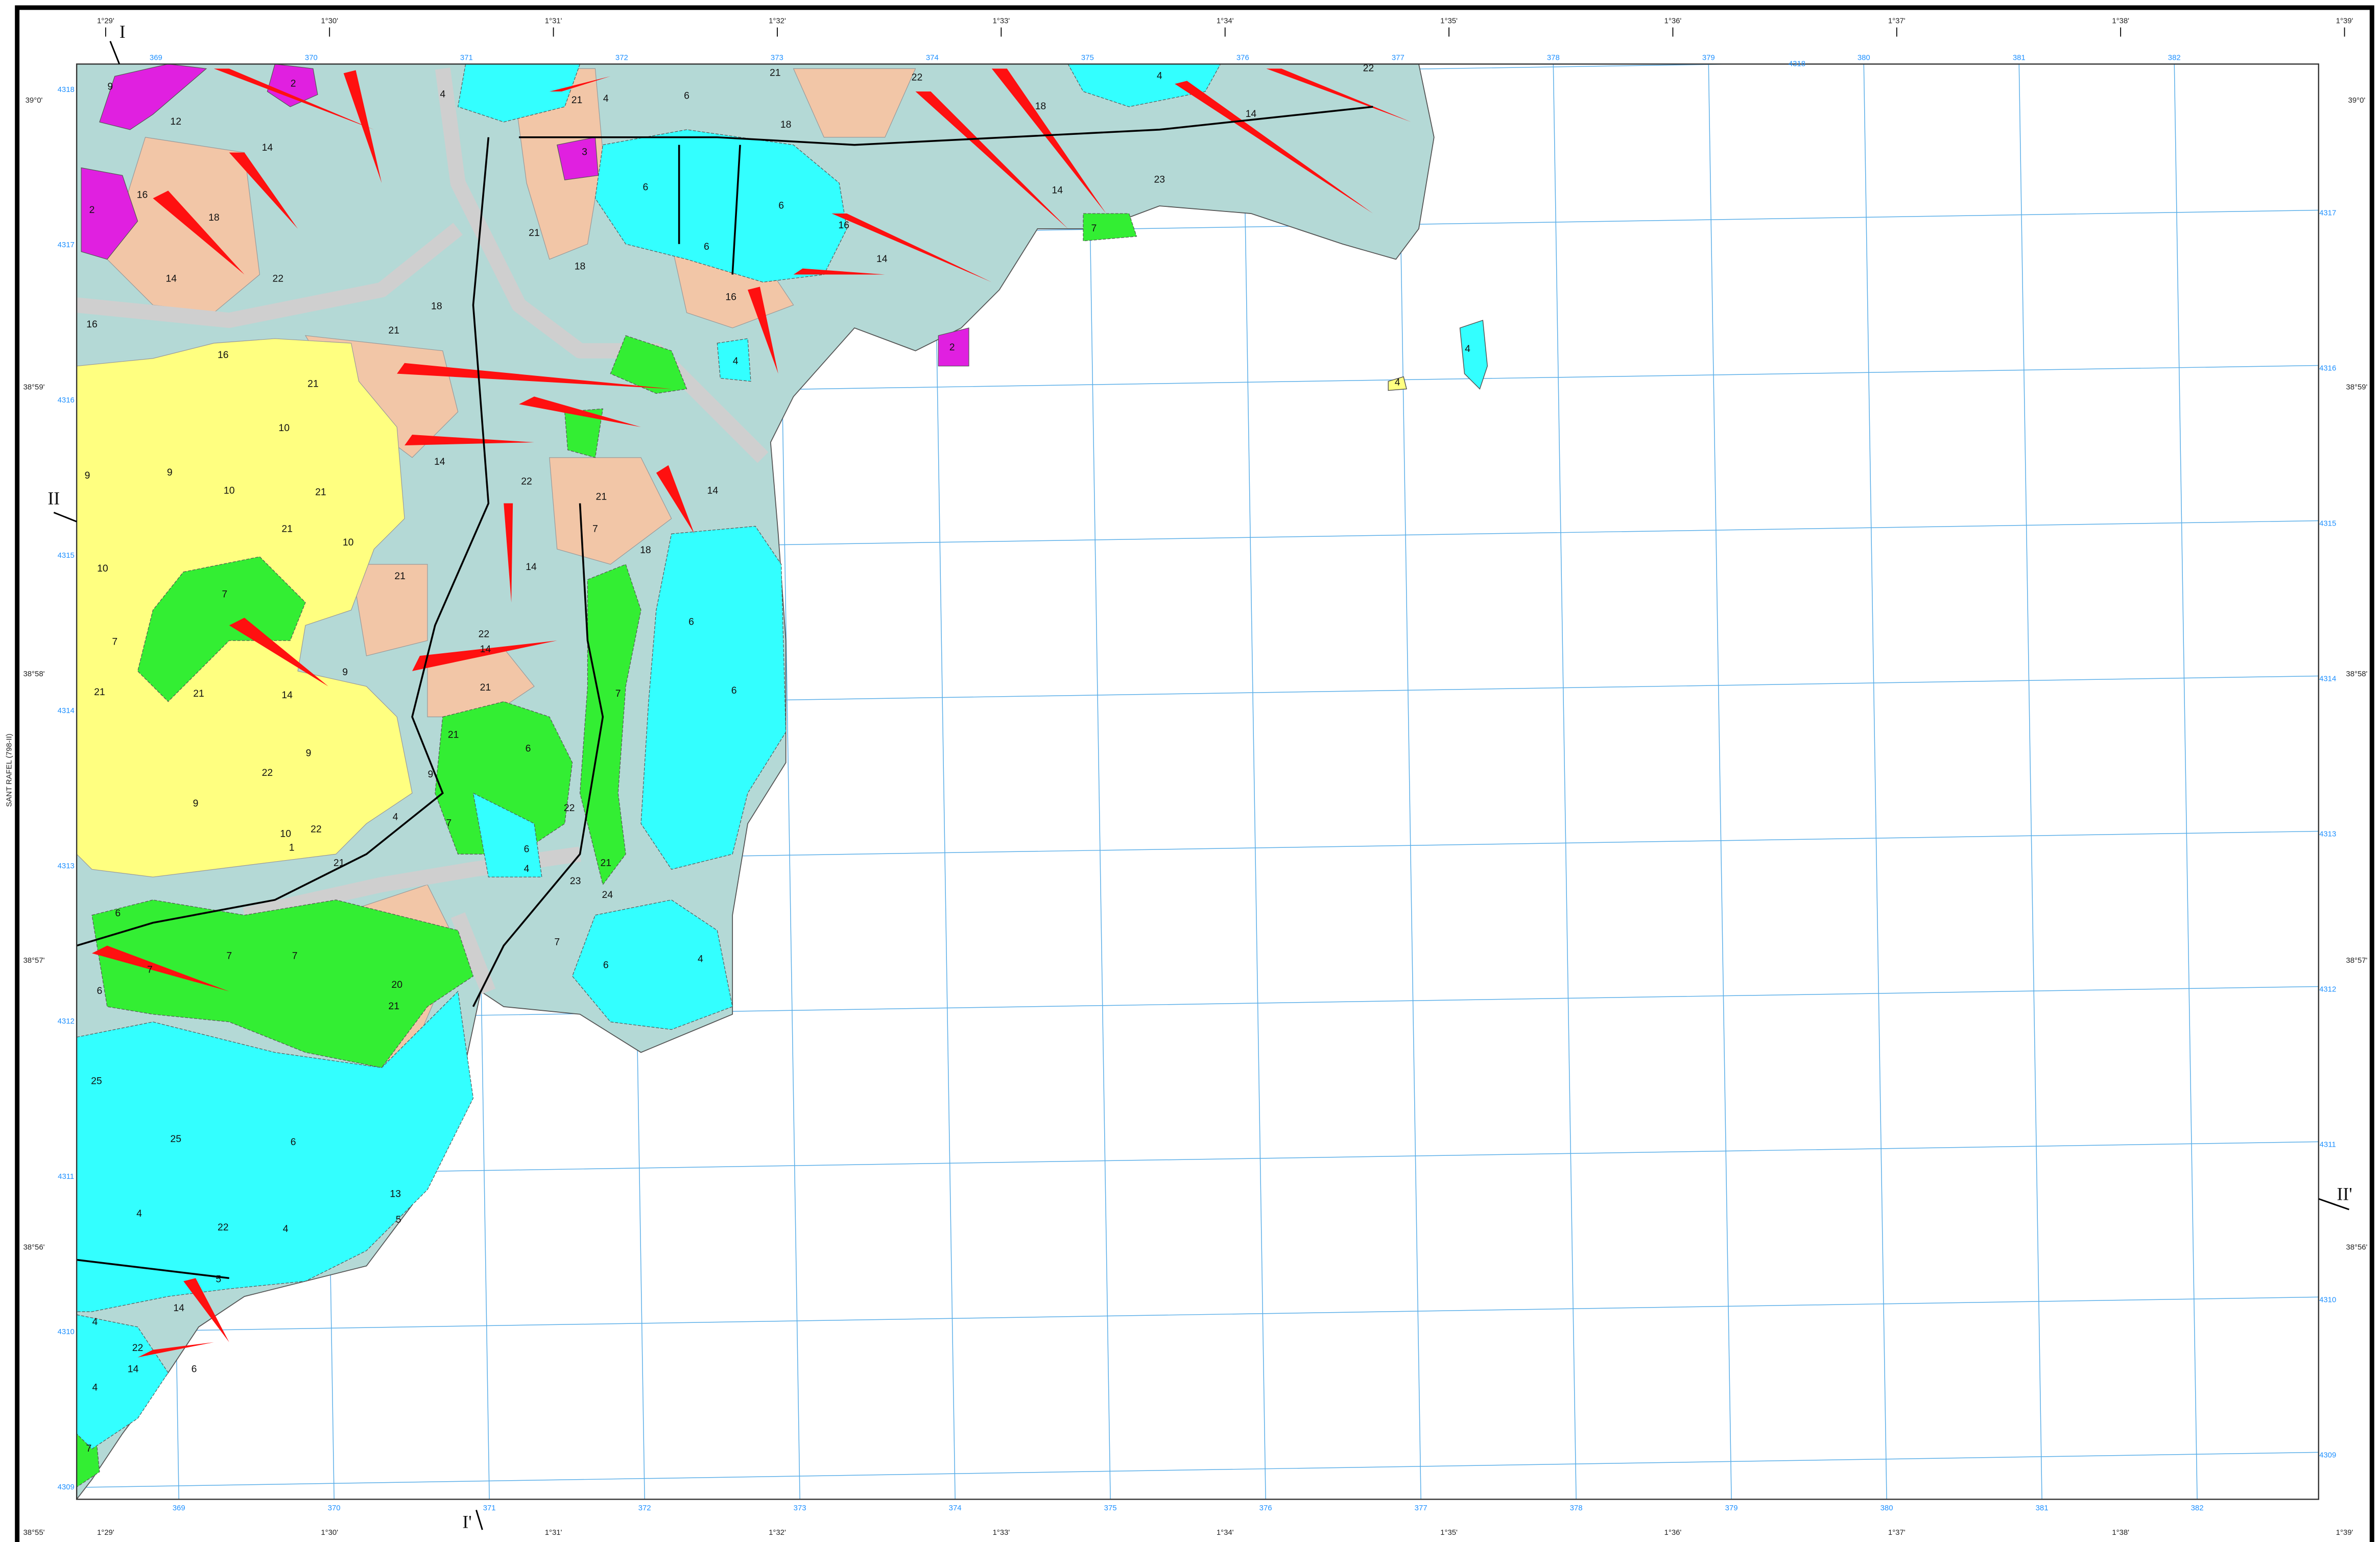 Image resolution: width=2380 pixels, height=1542 pixels. Describe the element at coordinates (292, 847) in the screenshot. I see `unit-label: 1` at that location.